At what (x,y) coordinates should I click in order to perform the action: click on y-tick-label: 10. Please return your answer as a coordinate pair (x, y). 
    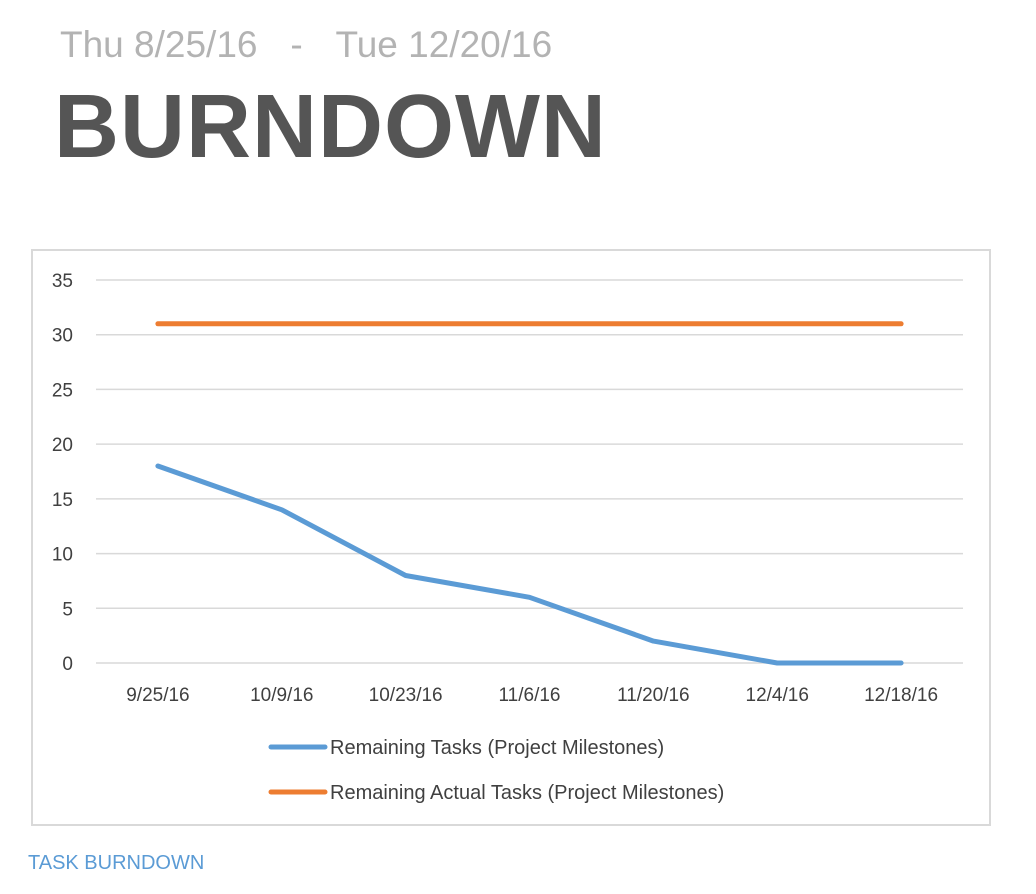
    Looking at the image, I should click on (62, 555).